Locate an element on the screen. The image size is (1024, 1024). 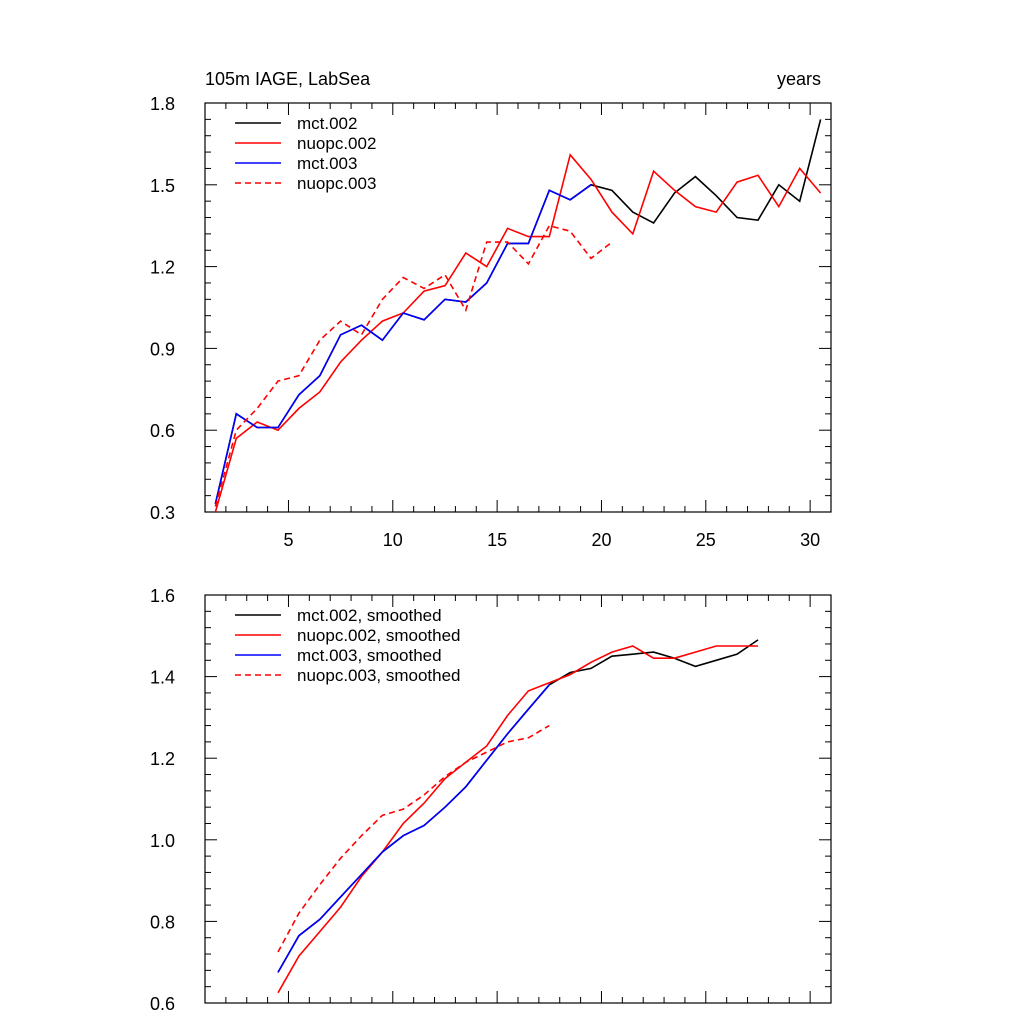
y-tick-label: 0.8 is located at coordinates (162, 922).